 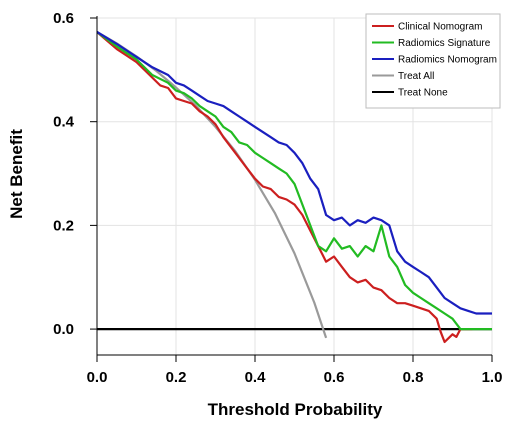 I want to click on legend-label: Radiomics Nomogram, so click(x=447, y=60).